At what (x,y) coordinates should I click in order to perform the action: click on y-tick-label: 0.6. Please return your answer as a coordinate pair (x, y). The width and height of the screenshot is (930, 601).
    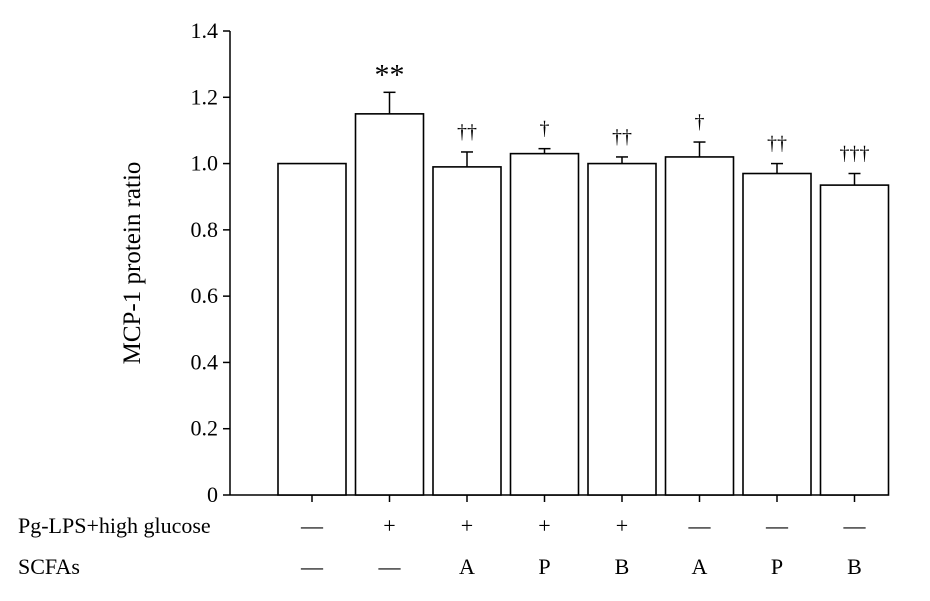
    Looking at the image, I should click on (205, 295).